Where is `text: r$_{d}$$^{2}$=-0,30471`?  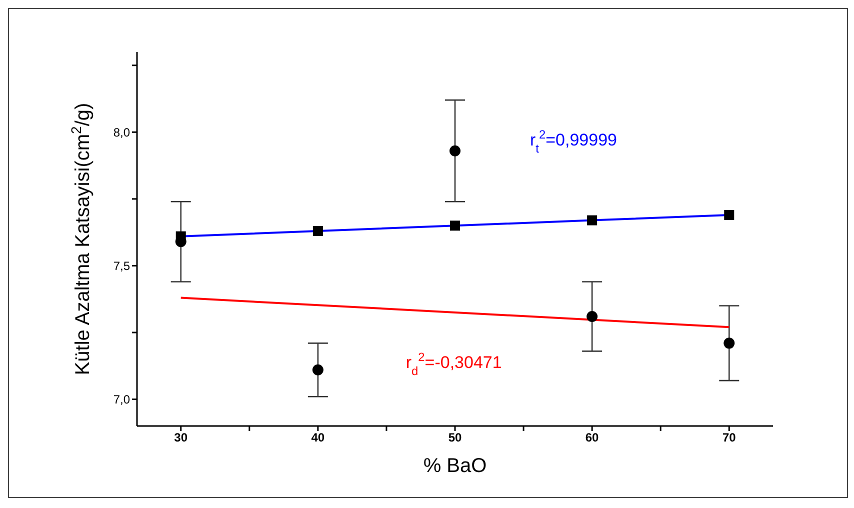 text: r$_{d}$$^{2}$=-0,30471 is located at coordinates (454, 364).